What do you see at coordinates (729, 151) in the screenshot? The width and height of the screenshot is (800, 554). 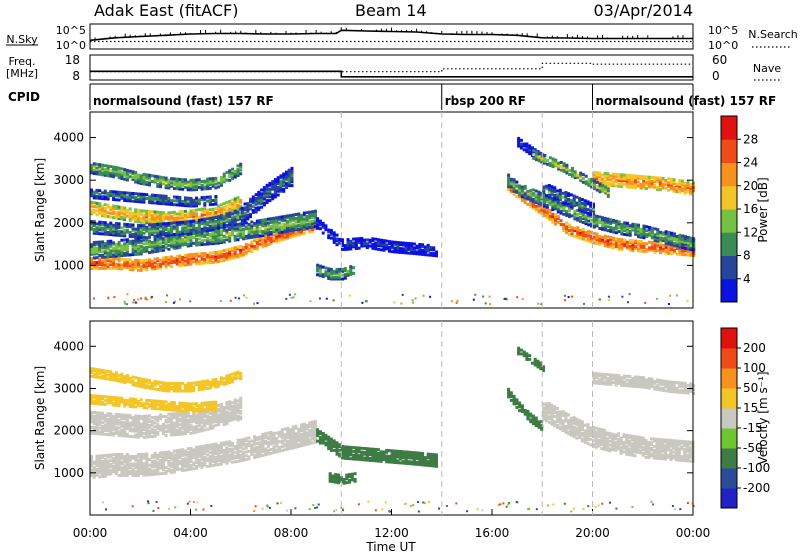 I see `colorbar-swatch` at bounding box center [729, 151].